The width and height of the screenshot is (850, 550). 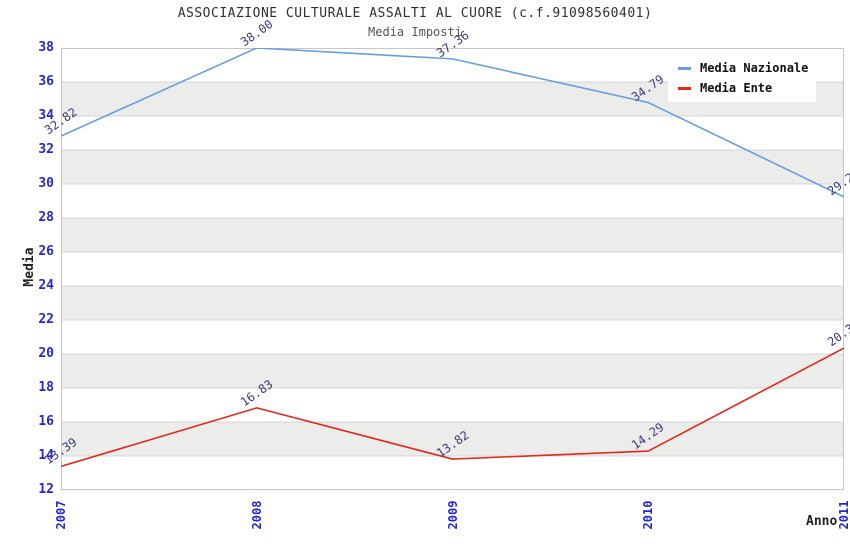 What do you see at coordinates (754, 68) in the screenshot?
I see `legend-label-media-nazionale: Media Nazionale` at bounding box center [754, 68].